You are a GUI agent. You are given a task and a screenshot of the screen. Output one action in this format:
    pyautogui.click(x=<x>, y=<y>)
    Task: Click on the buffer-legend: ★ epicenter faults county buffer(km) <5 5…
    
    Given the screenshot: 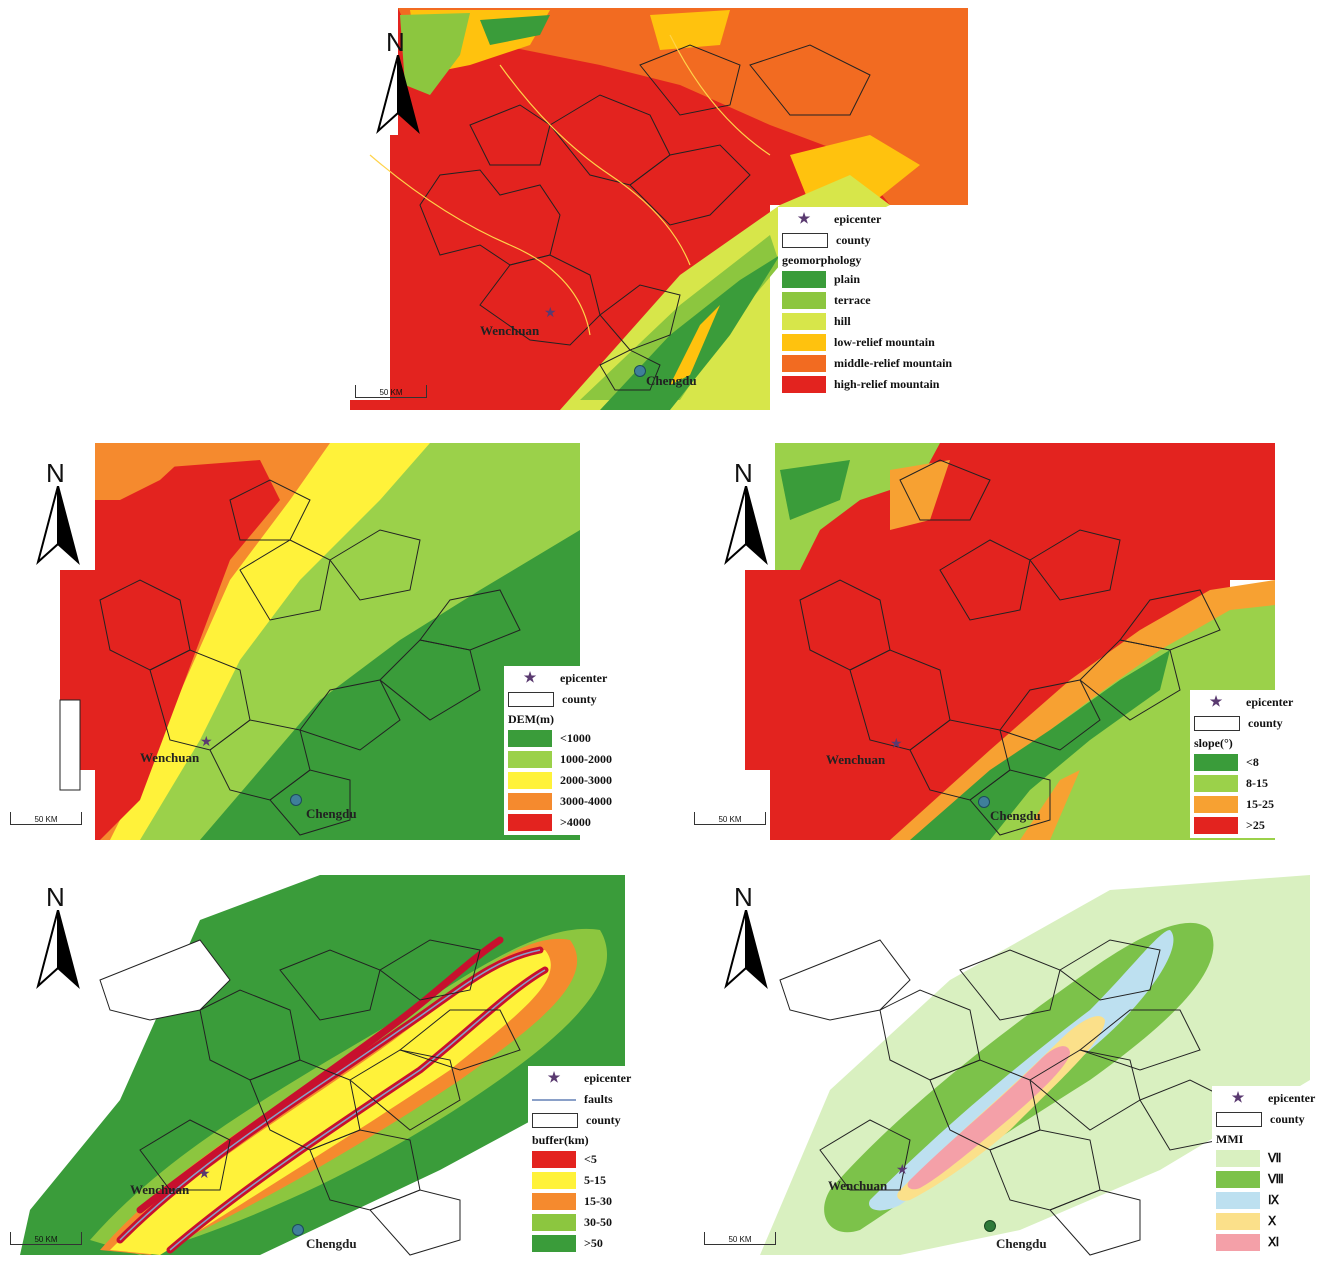 What is the action you would take?
    pyautogui.click(x=582, y=1161)
    